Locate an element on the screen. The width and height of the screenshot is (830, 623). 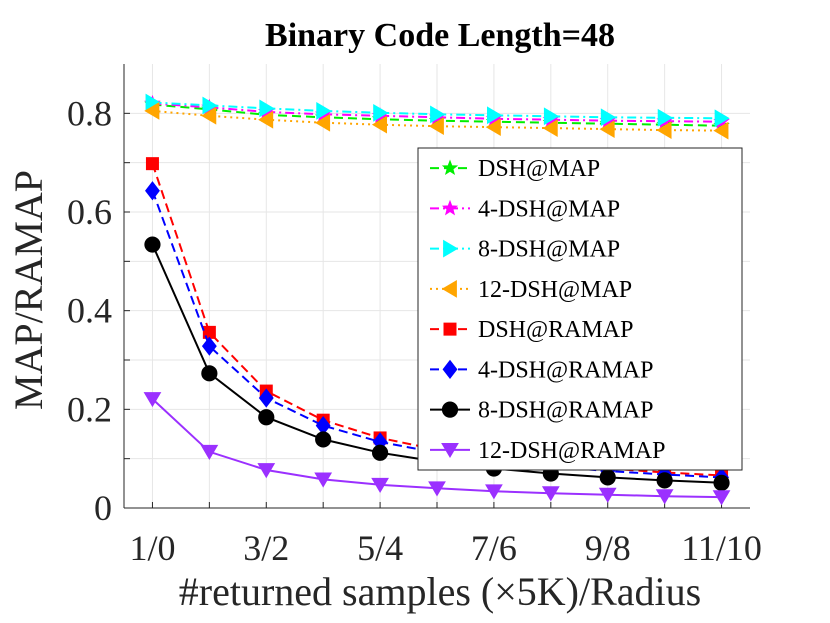
legend-item: DSH@MAP is located at coordinates (515, 169).